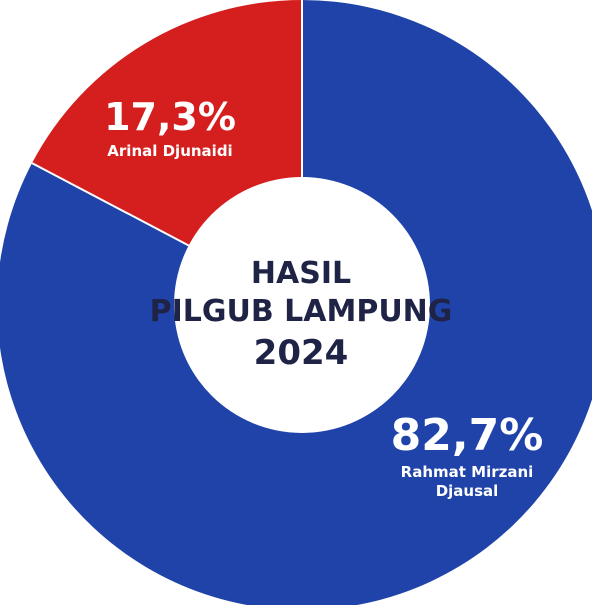 The width and height of the screenshot is (592, 605). Describe the element at coordinates (301, 273) in the screenshot. I see `center-title-line-1: HASIL` at that location.